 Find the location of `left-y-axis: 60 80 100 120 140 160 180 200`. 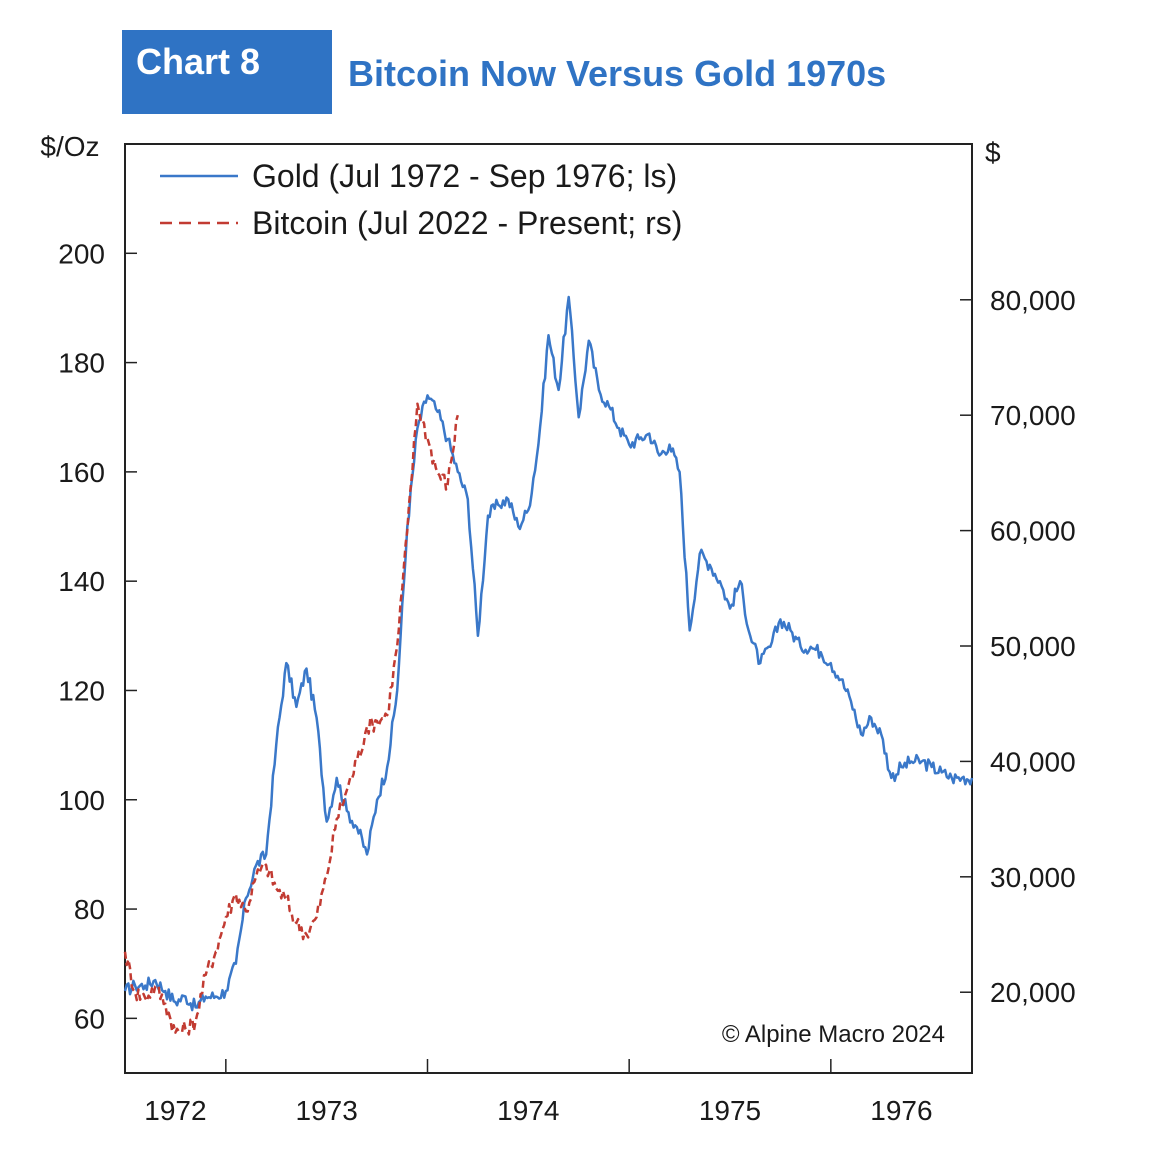

left-y-axis: 60 80 100 120 140 160 180 200 is located at coordinates (97, 636).